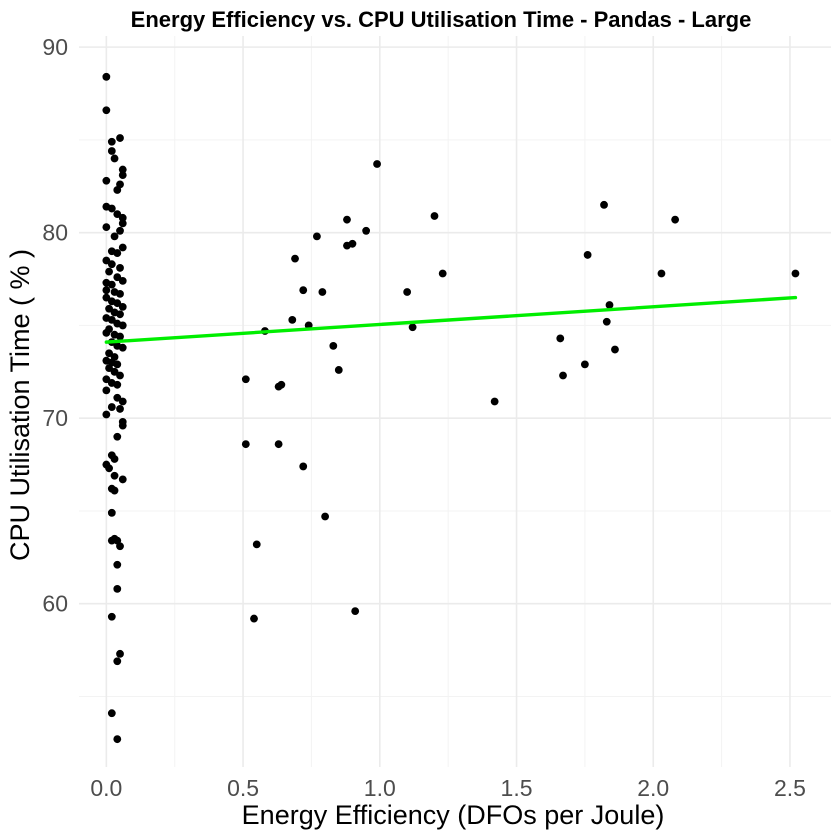  Describe the element at coordinates (55, 233) in the screenshot. I see `y-tick-label: 80` at that location.